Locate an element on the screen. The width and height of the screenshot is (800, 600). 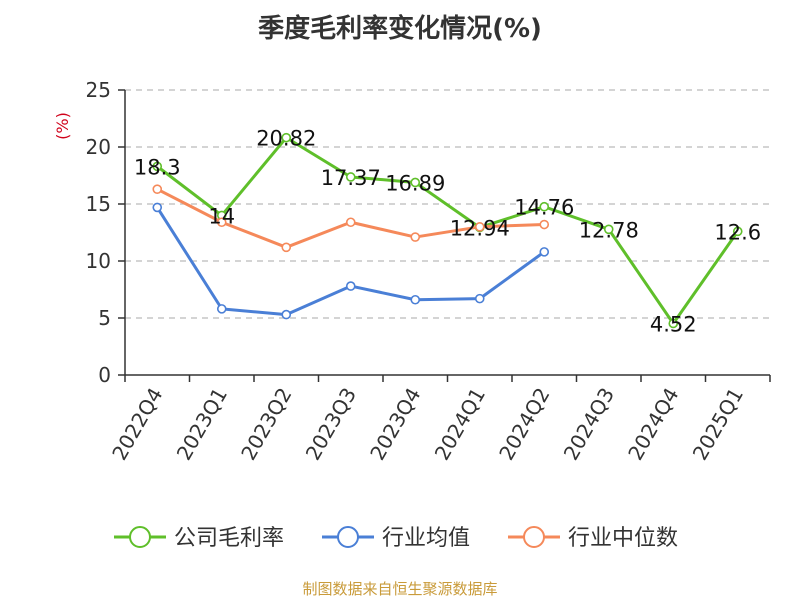
legend: 公司毛利率 行业均值 行业中位数 is located at coordinates (396, 538).